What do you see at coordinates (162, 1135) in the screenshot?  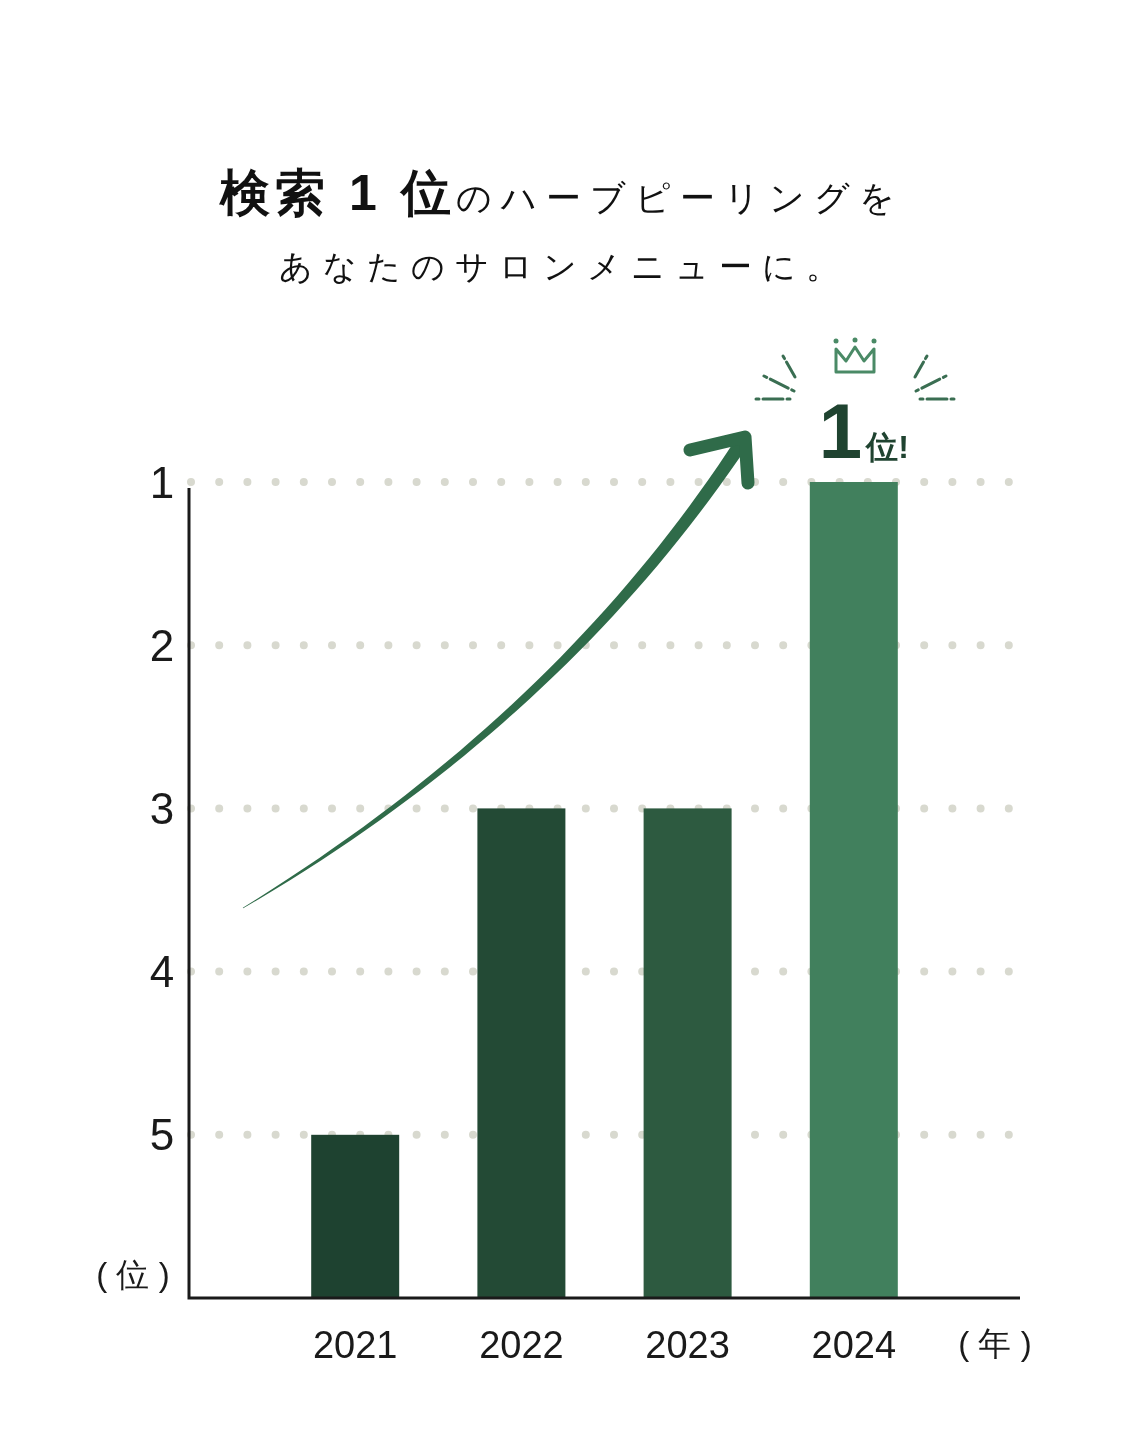 I see `y-tick-label: 5` at bounding box center [162, 1135].